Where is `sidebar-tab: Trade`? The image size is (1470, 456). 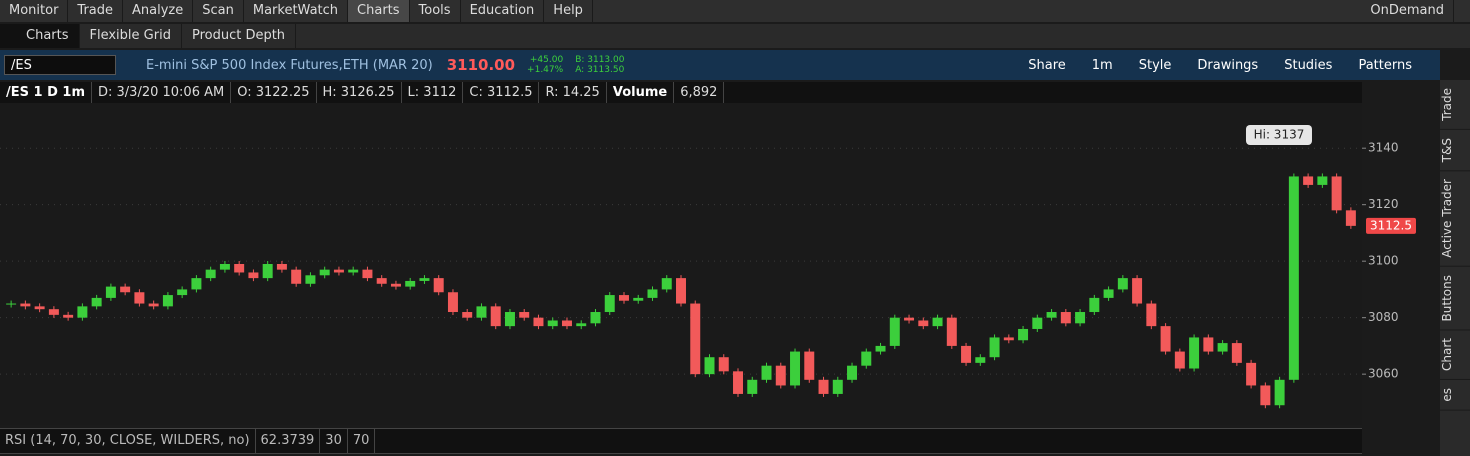 sidebar-tab: Trade is located at coordinates (1455, 105).